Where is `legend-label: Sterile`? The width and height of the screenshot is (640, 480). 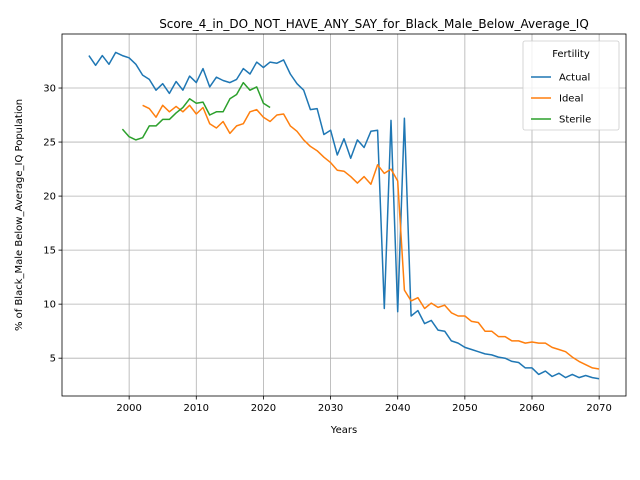 legend-label: Sterile is located at coordinates (575, 120).